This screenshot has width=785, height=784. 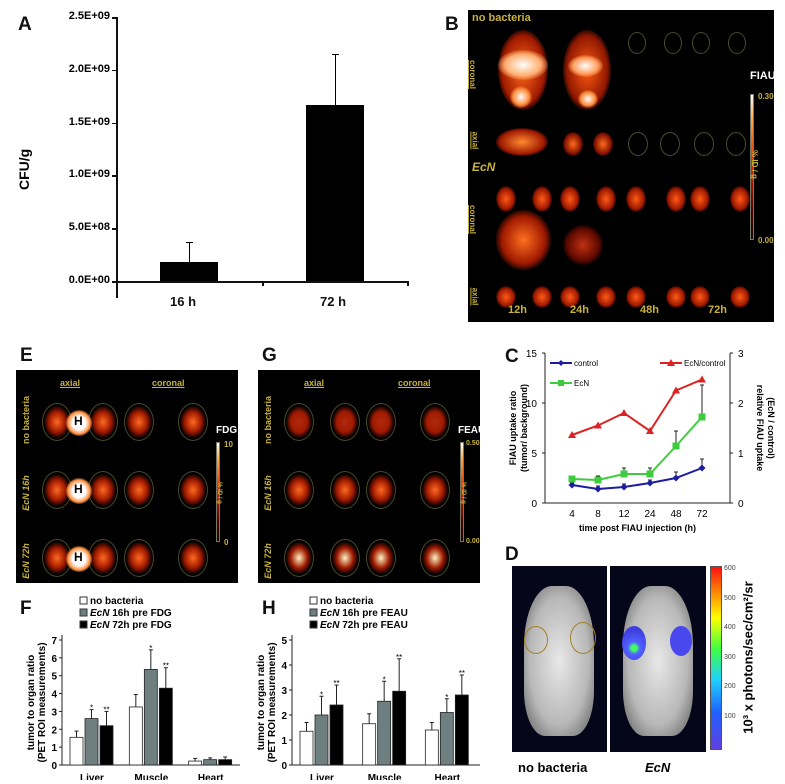 I want to click on feau-scale-max: 0.50, so click(x=473, y=443).